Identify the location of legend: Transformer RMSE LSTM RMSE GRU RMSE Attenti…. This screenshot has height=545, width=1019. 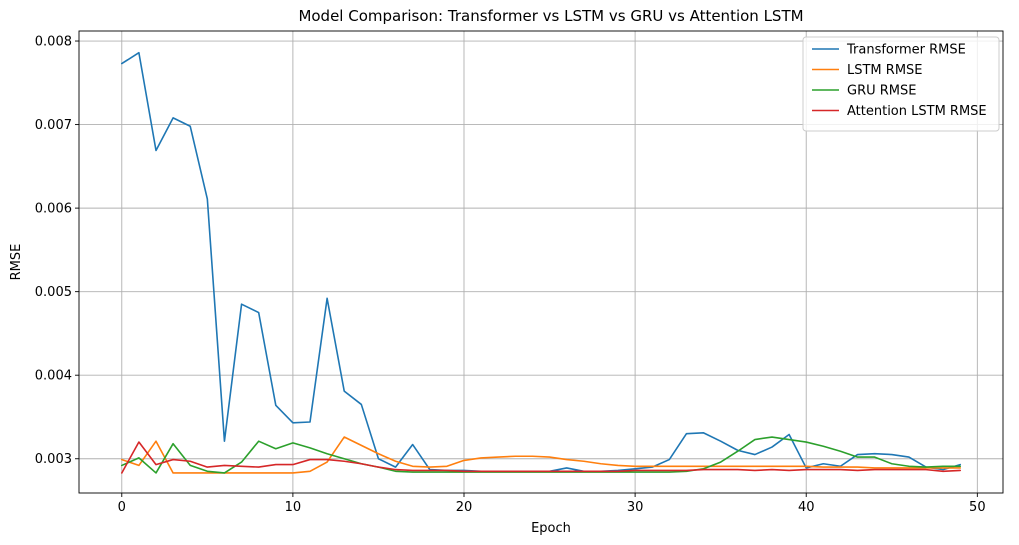
(901, 84).